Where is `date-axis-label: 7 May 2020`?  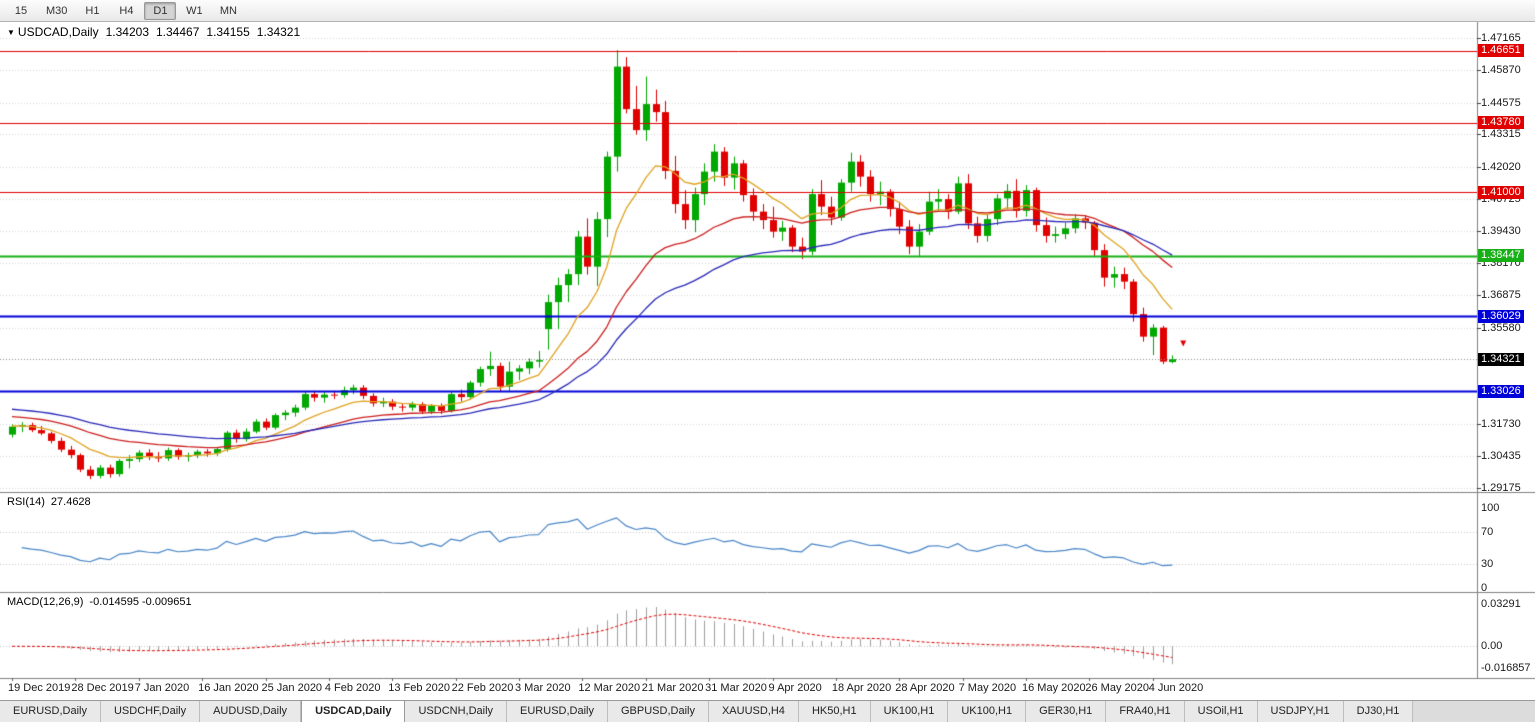 date-axis-label: 7 May 2020 is located at coordinates (987, 688).